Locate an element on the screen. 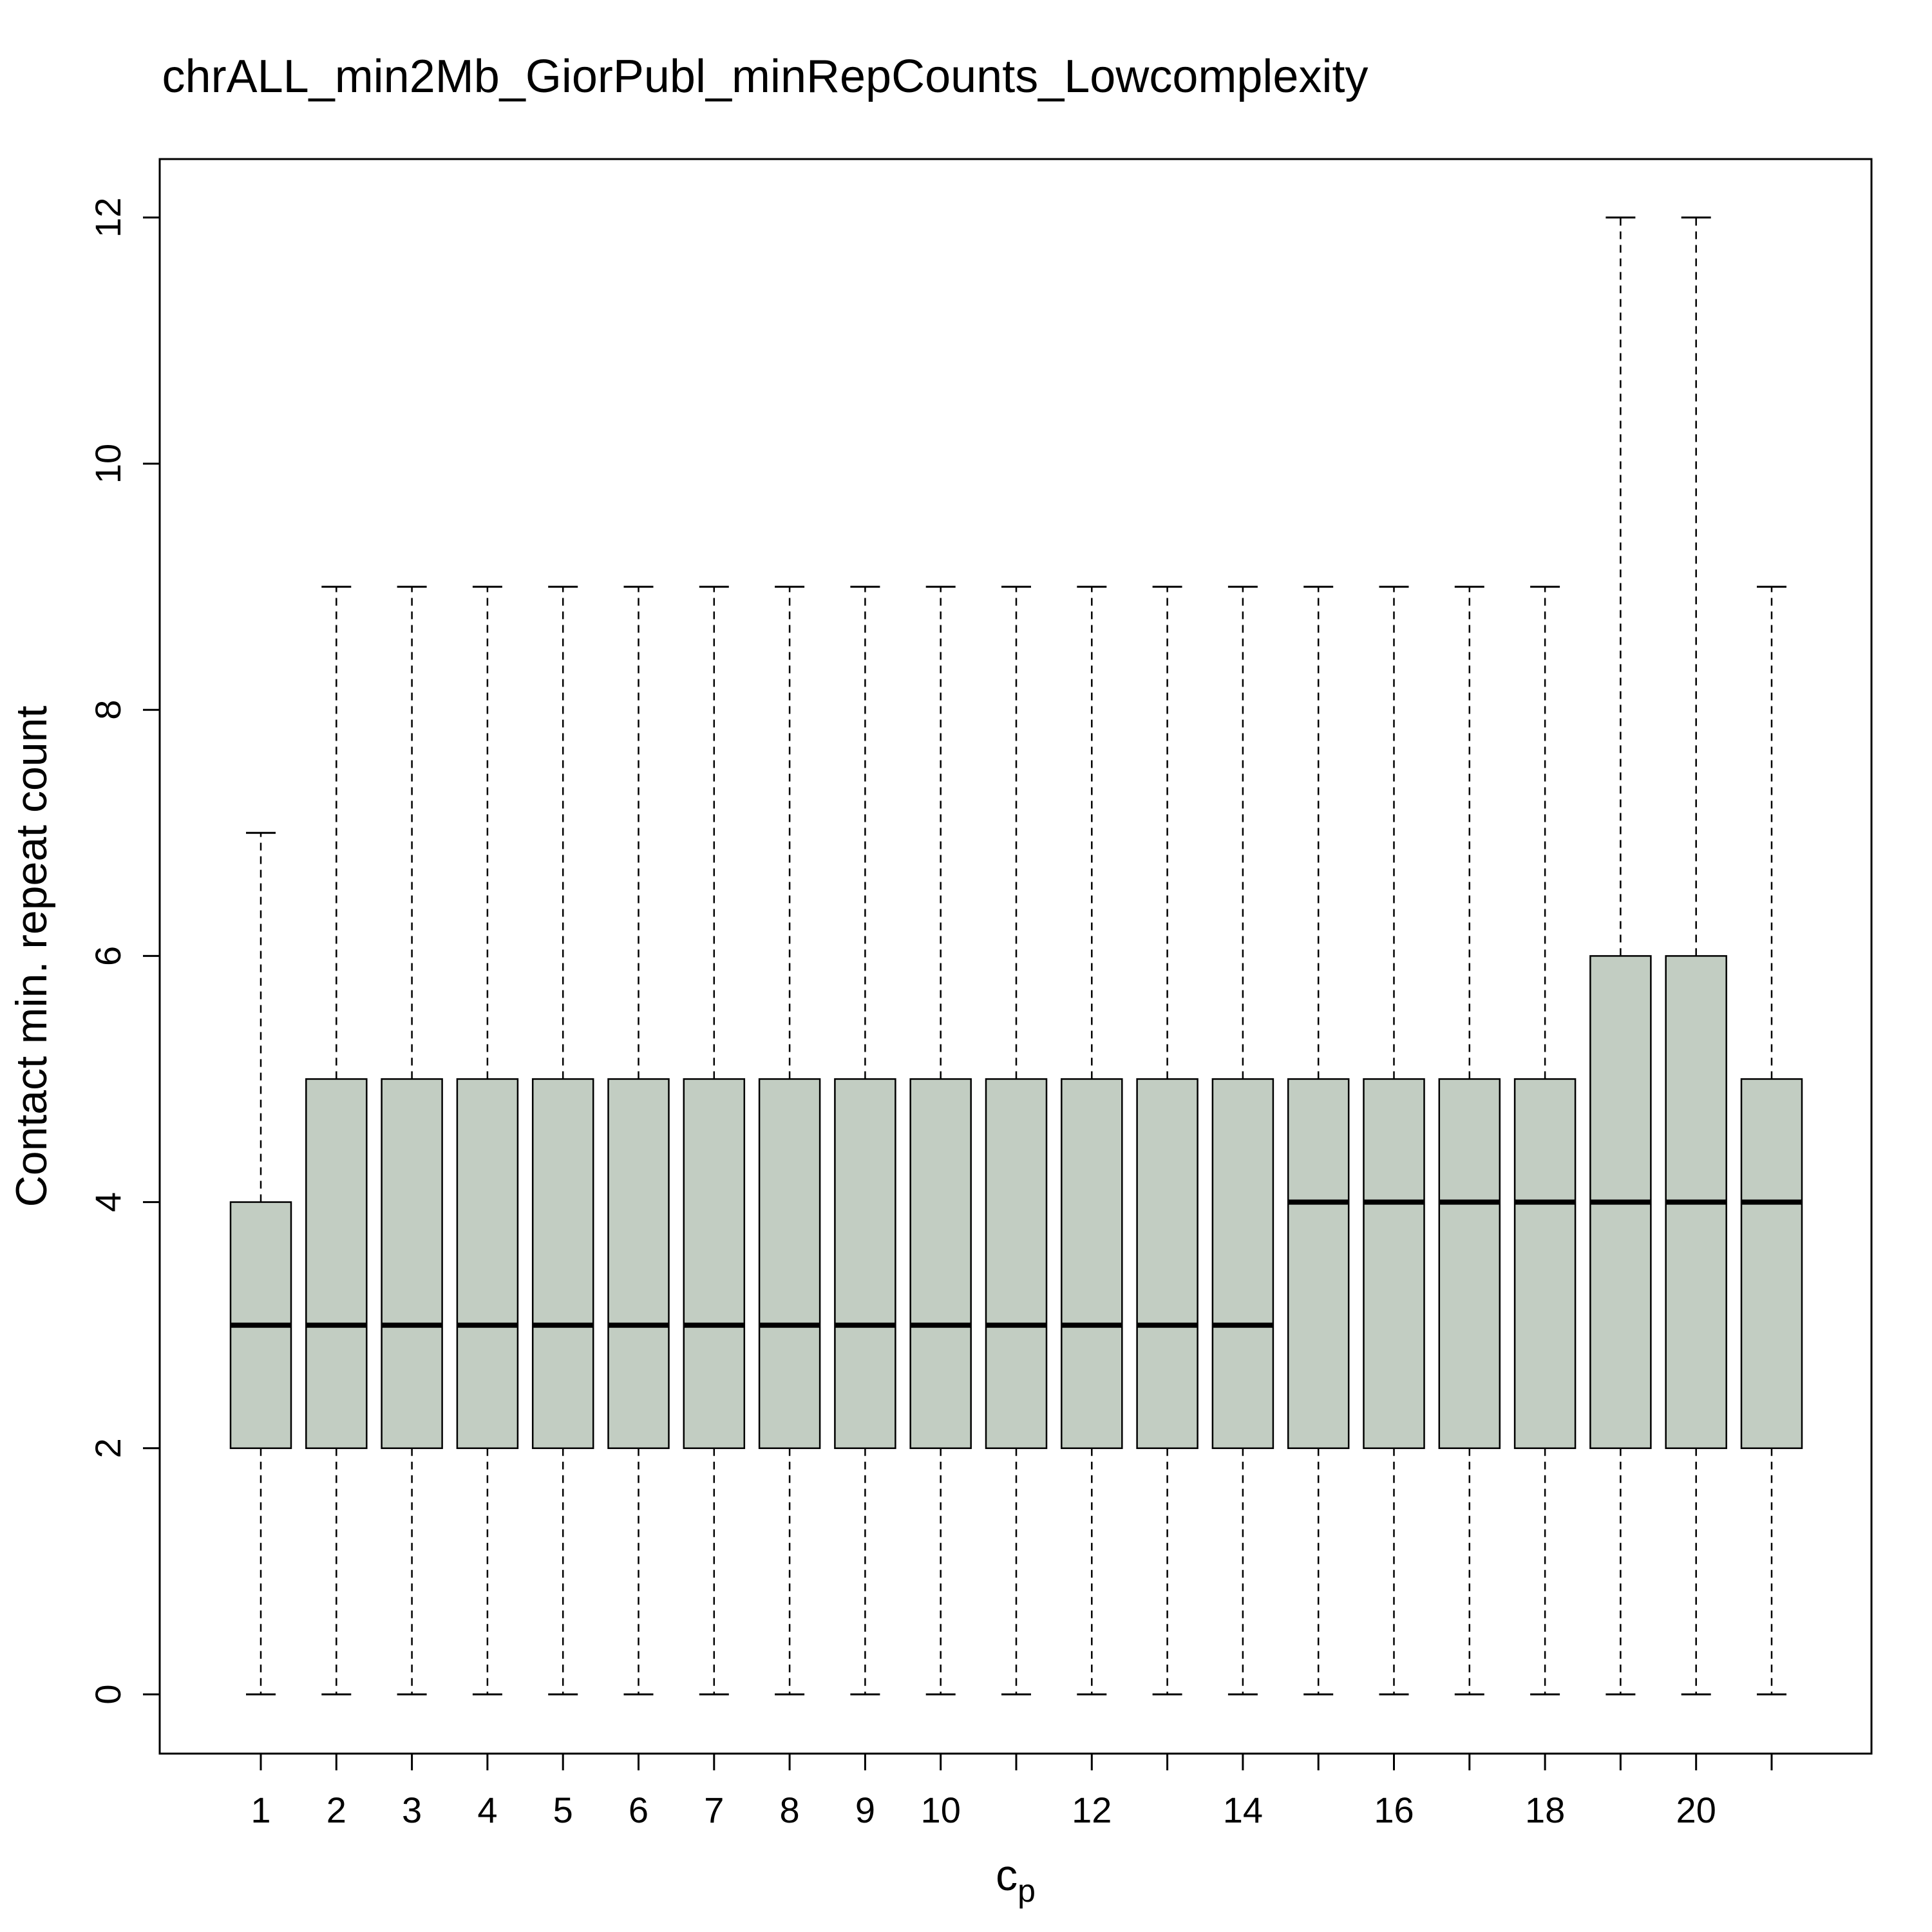 Image resolution: width=1932 pixels, height=1932 pixels. x-tick-label: 10 is located at coordinates (941, 1810).